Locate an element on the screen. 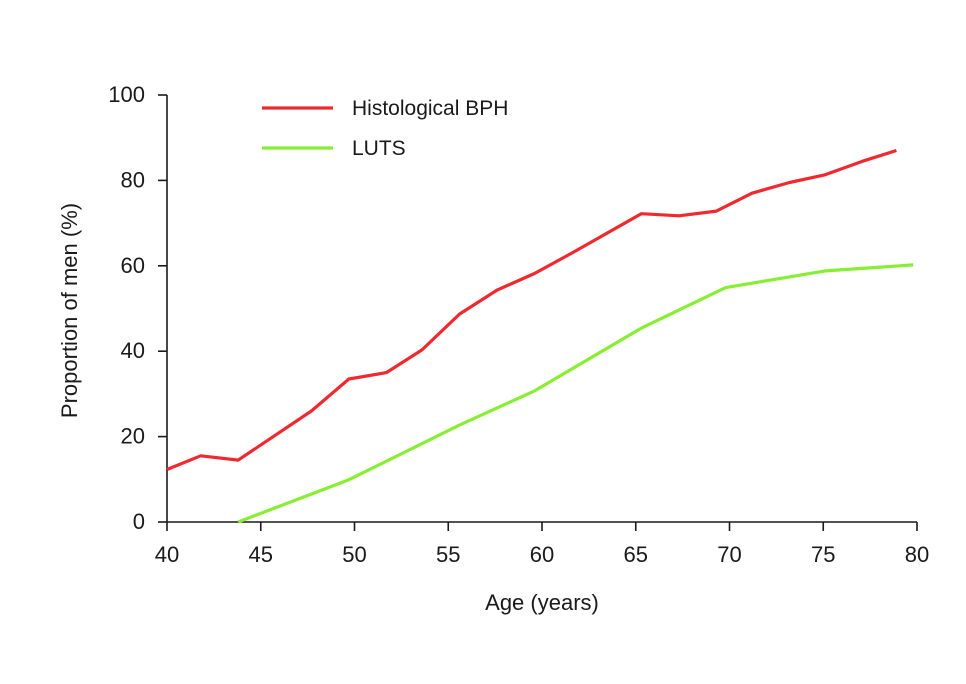 The image size is (966, 684). x-tick-label: 45 is located at coordinates (261, 554).